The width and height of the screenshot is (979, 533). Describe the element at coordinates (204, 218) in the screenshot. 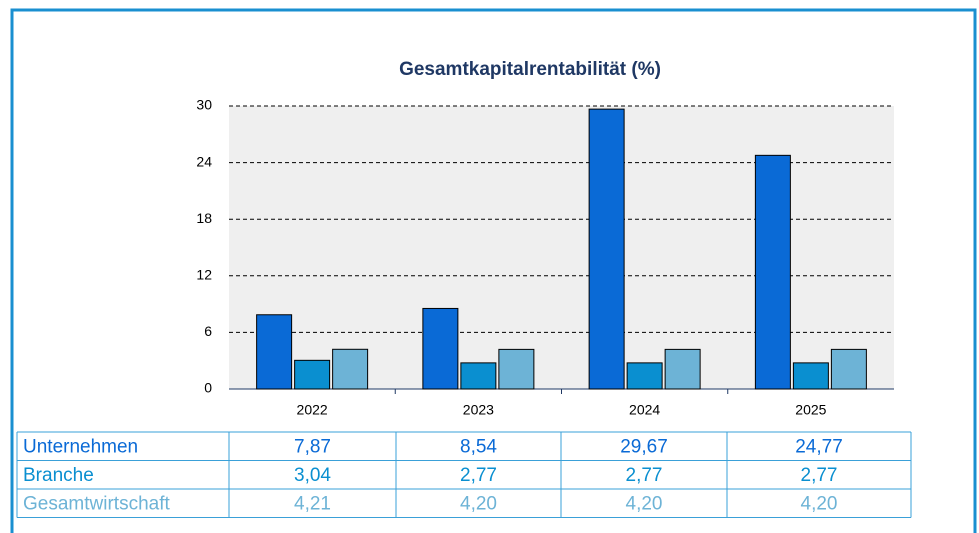

I see `y-tick-label: 18` at that location.